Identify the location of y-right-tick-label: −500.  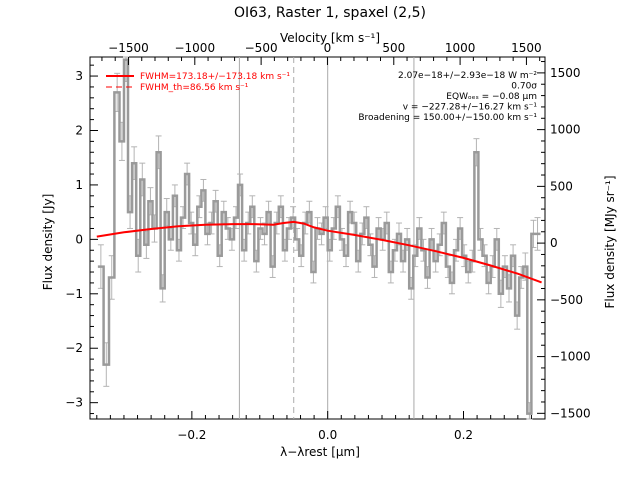
(566, 300).